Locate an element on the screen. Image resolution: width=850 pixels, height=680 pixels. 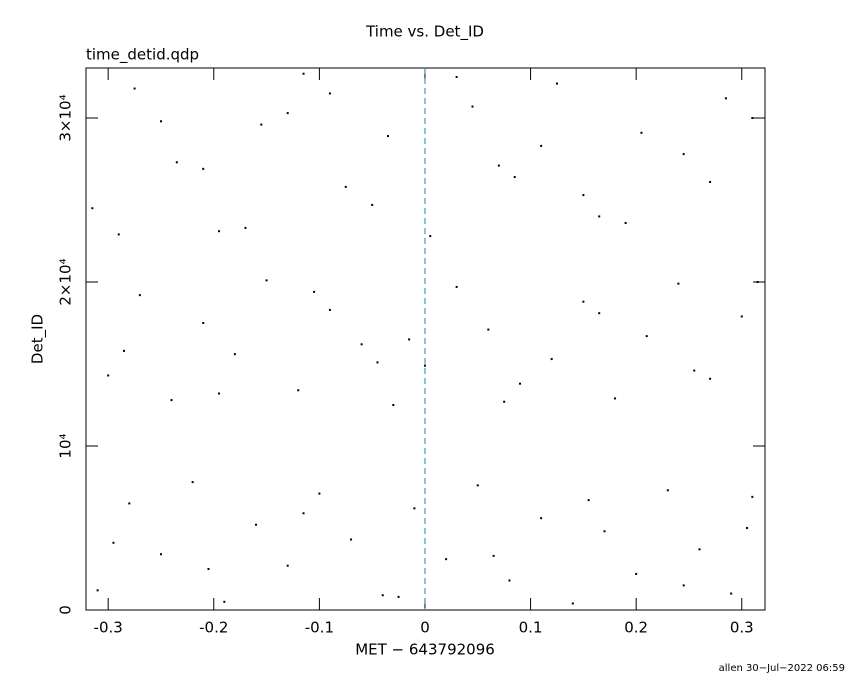
x-tick-label: -0.3 is located at coordinates (108, 628).